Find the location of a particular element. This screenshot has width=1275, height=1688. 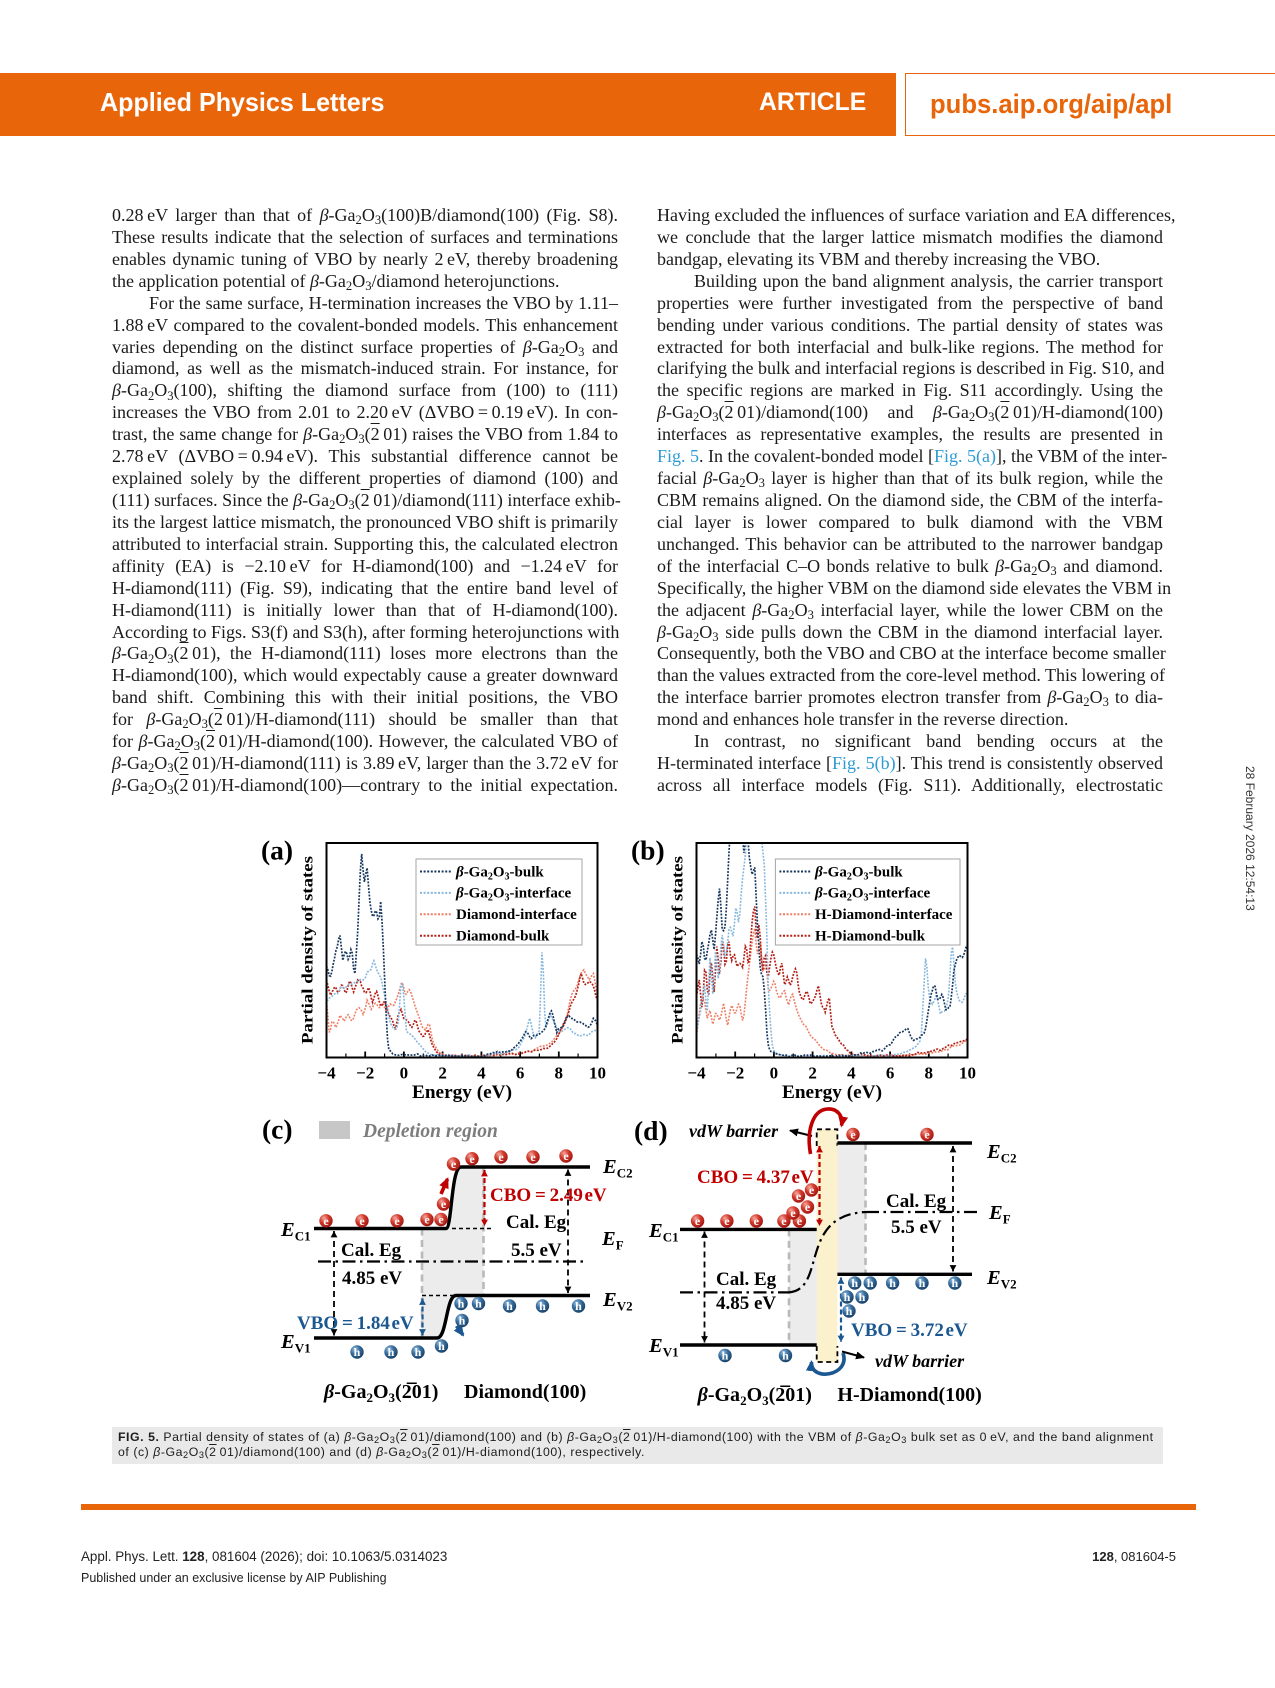

svg-text: VBO = 1.84 eV is located at coordinates (355, 1323).